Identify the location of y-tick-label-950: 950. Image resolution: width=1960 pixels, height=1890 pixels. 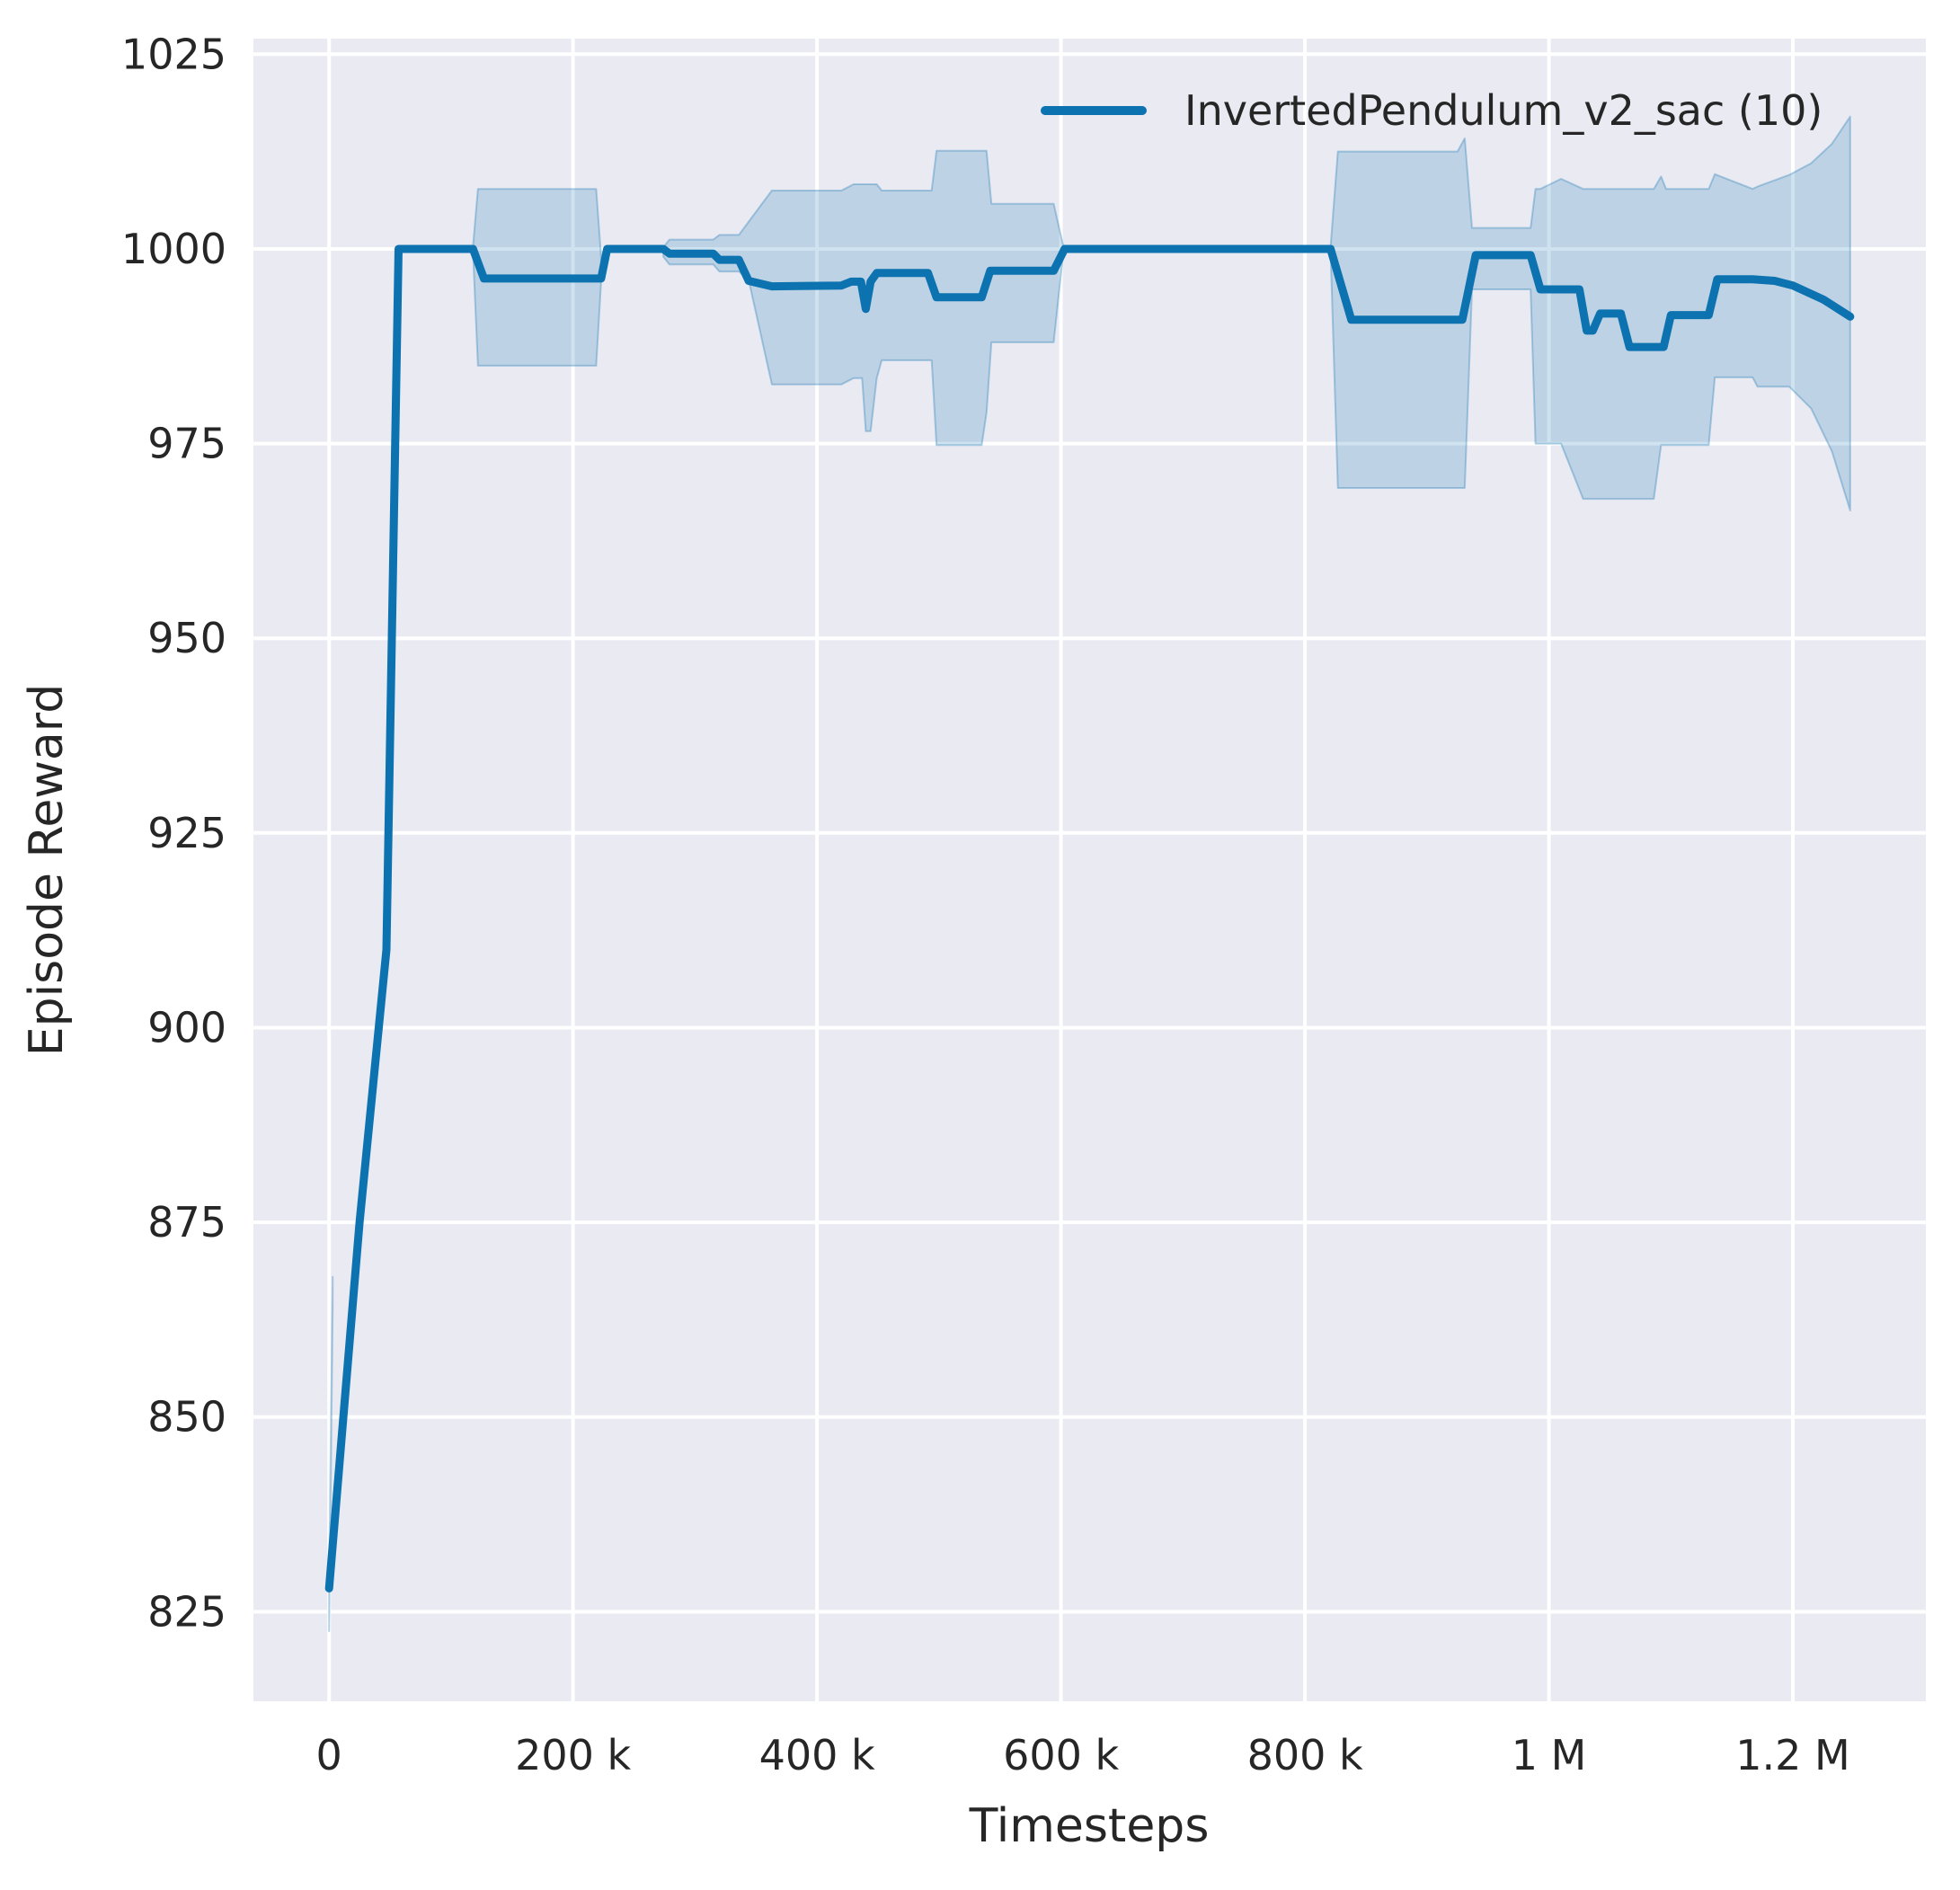
(187, 638).